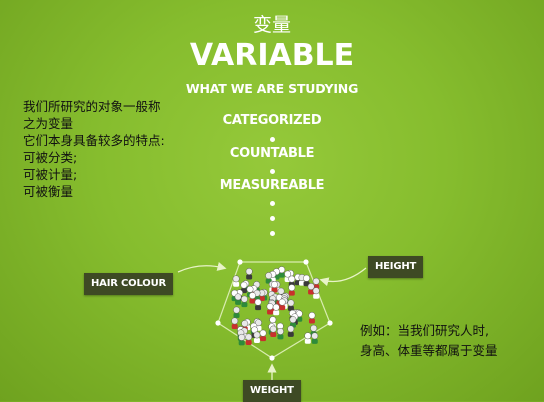 The image size is (544, 402). What do you see at coordinates (396, 267) in the screenshot?
I see `height-label: HEIGHT` at bounding box center [396, 267].